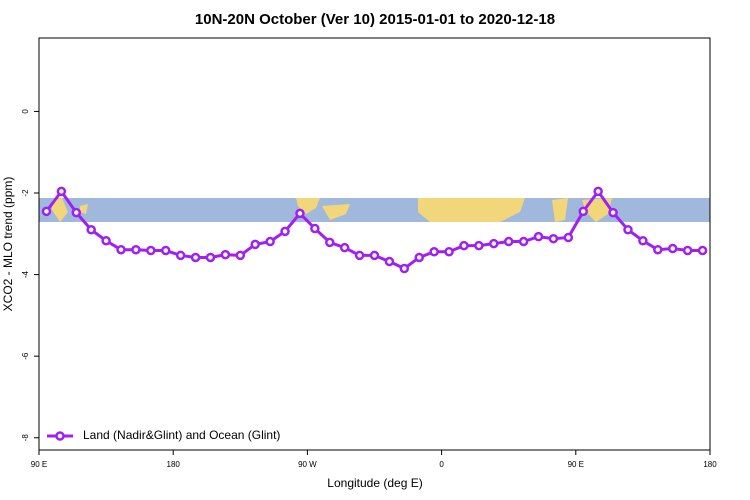 This screenshot has height=500, width=750. I want to click on y-tick-label: -2, so click(25, 193).